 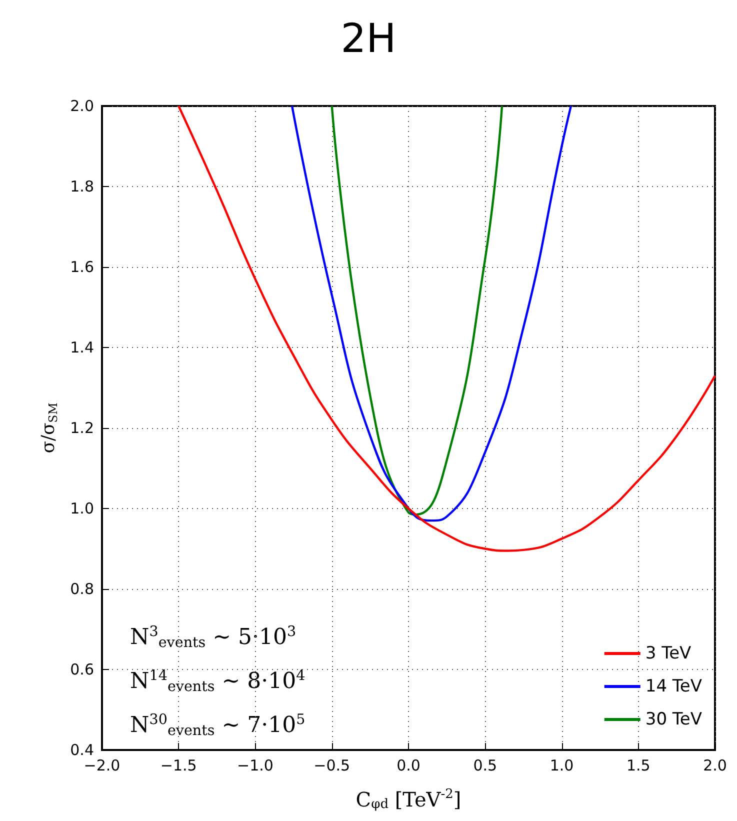 I want to click on x-tick-label: −2.0, so click(x=102, y=765).